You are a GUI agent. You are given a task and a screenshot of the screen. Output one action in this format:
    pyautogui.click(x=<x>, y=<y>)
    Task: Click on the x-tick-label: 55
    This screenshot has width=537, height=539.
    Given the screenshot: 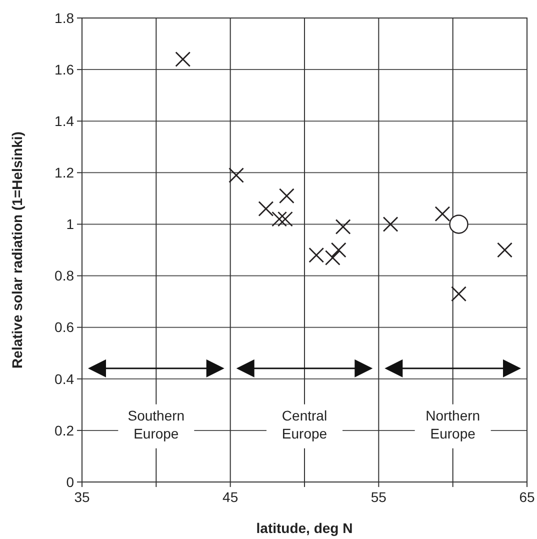 What is the action you would take?
    pyautogui.click(x=378, y=497)
    